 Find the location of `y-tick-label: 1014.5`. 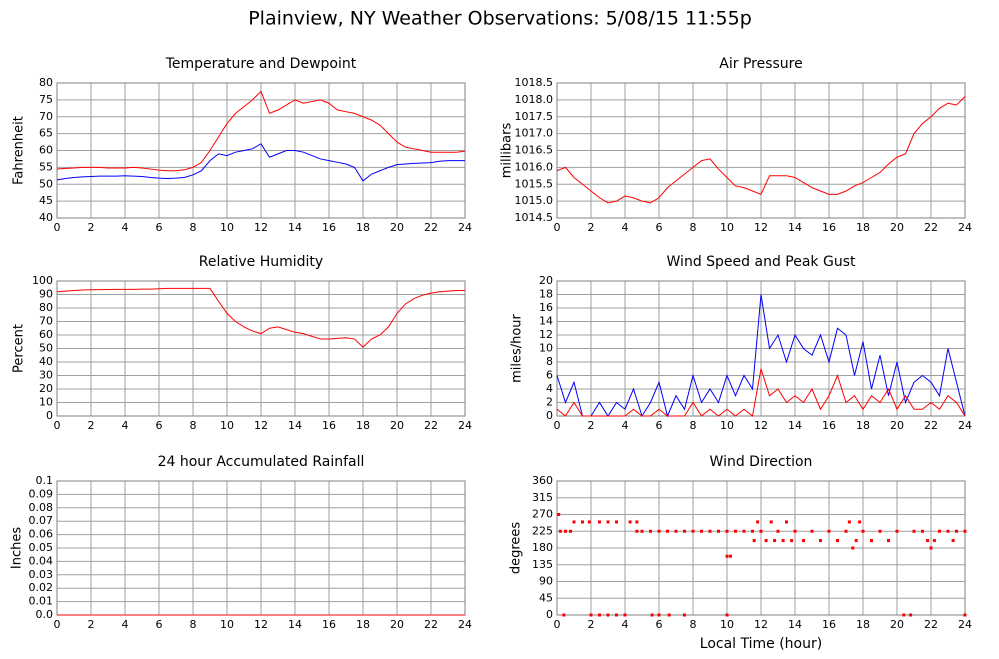

y-tick-label: 1014.5 is located at coordinates (534, 217).